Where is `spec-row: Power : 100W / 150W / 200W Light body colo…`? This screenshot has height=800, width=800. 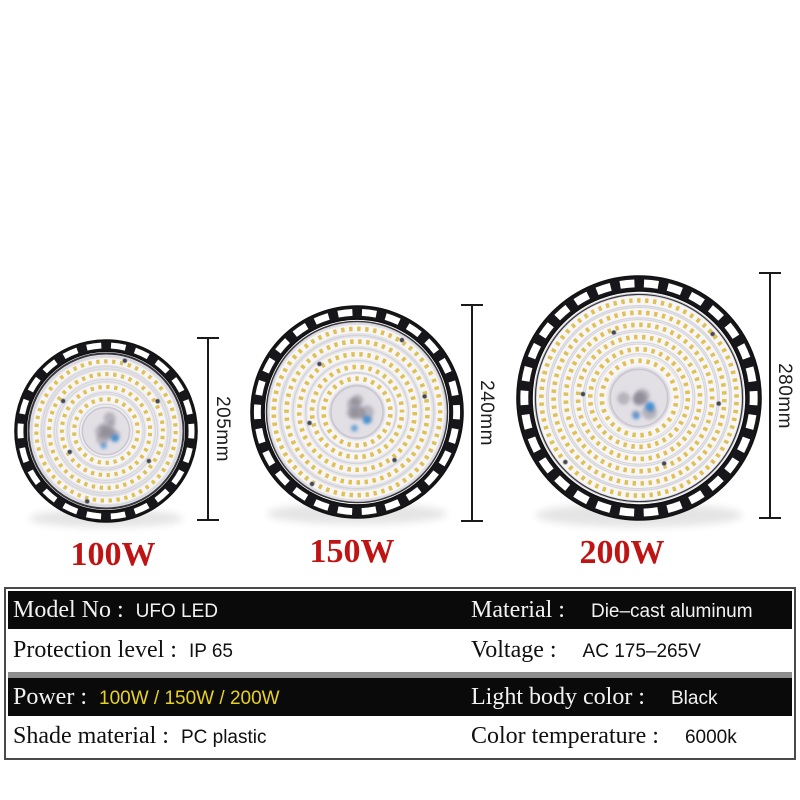
spec-row: Power : 100W / 150W / 200W Light body colo… is located at coordinates (400, 697).